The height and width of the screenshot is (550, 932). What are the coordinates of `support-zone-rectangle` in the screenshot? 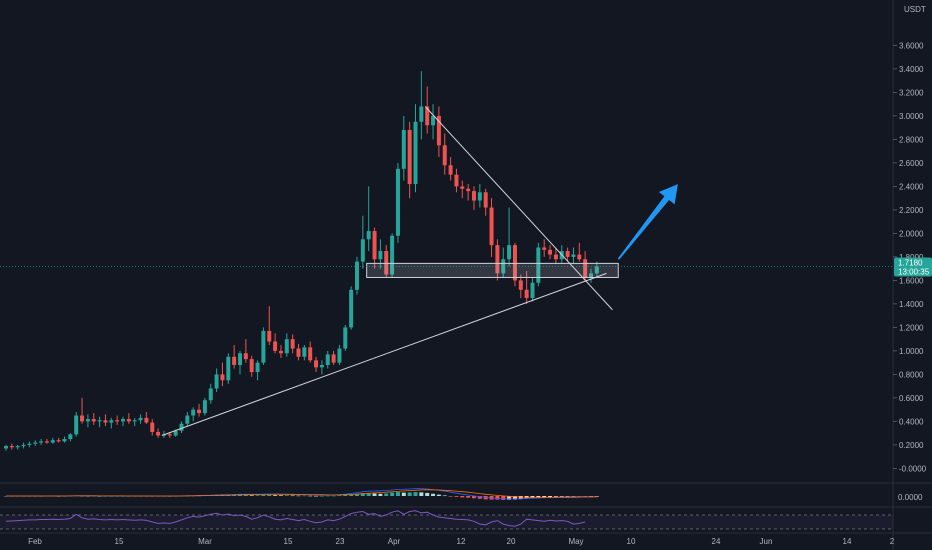 It's located at (492, 270).